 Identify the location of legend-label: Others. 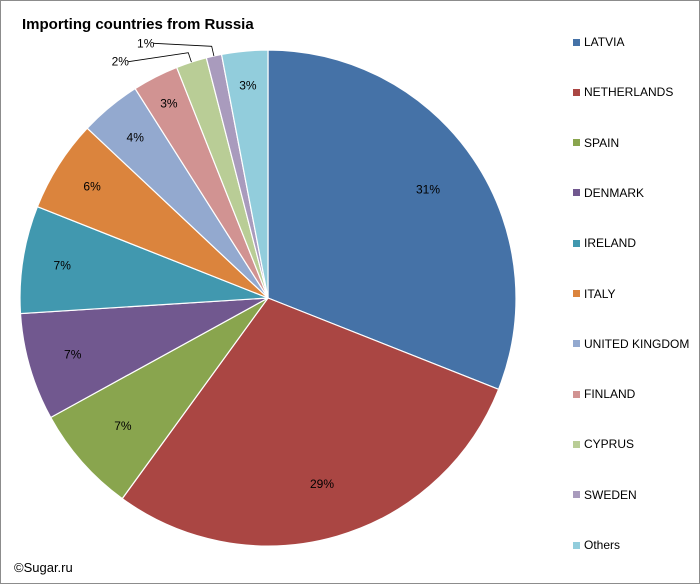
(602, 545).